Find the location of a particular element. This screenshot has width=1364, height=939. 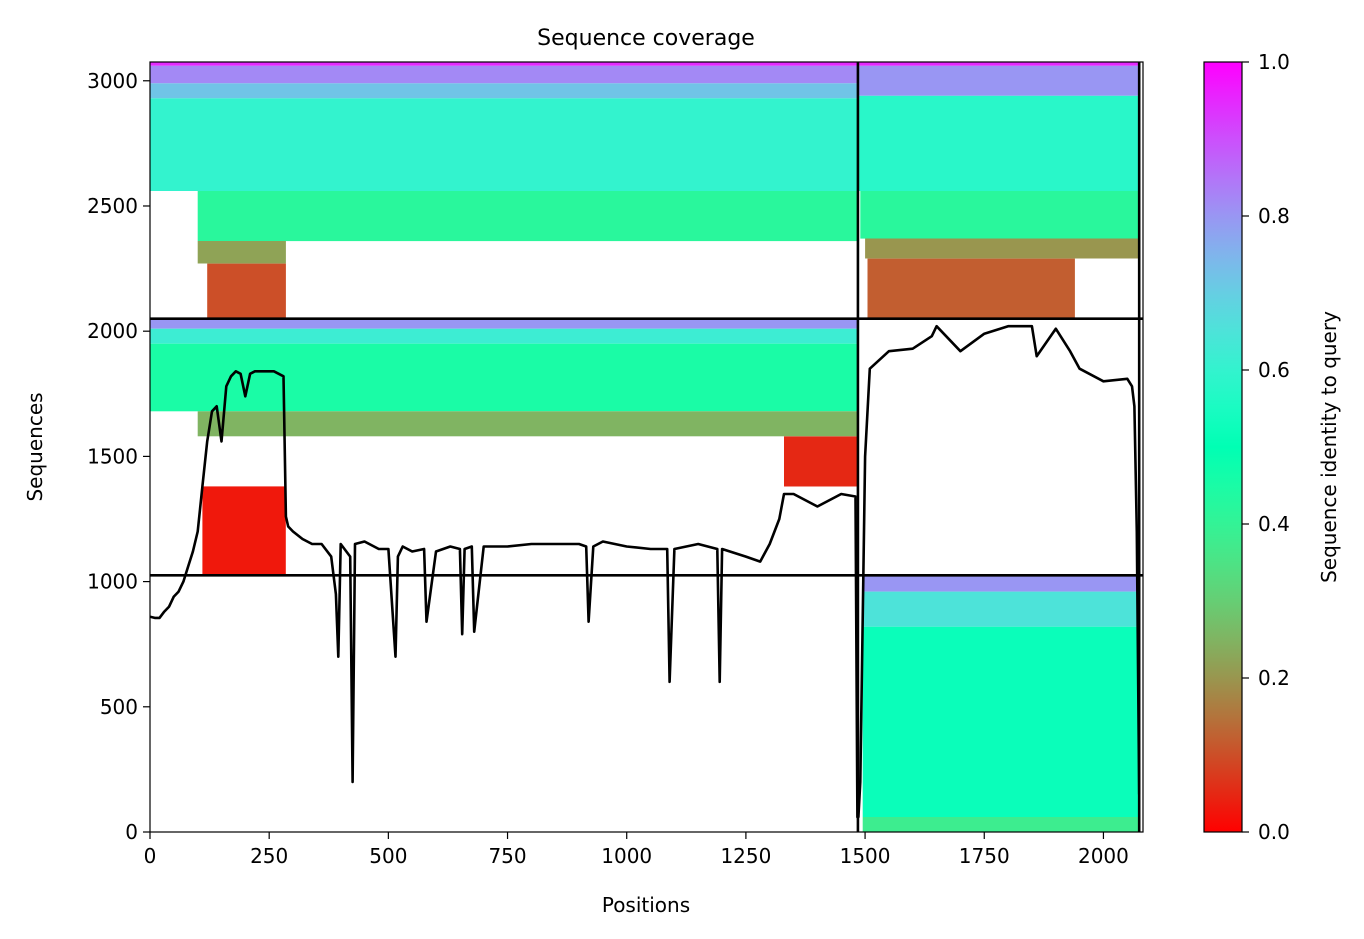

colorbar-tick-label: 0.2 is located at coordinates (1274, 678).